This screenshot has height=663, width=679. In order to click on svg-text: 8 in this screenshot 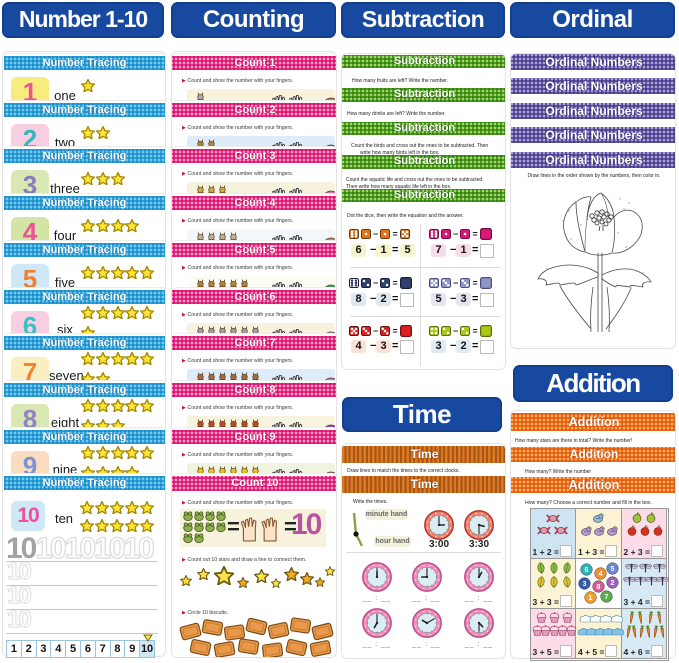, I will do `click(599, 587)`.